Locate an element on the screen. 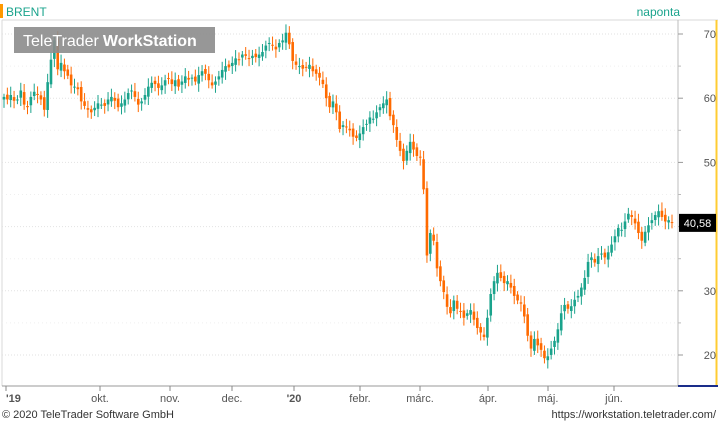 The image size is (719, 425). x-tick-label: jún. is located at coordinates (613, 399).